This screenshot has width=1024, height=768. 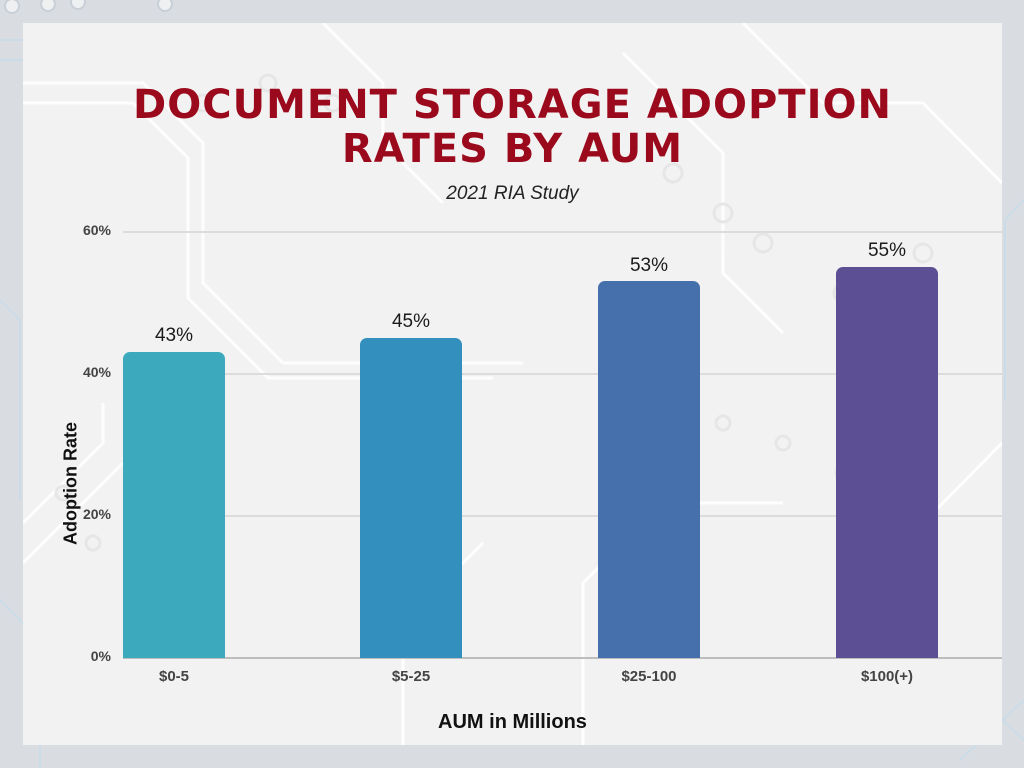 What do you see at coordinates (512, 193) in the screenshot?
I see `chart-subtitle: 2021 RIA Study` at bounding box center [512, 193].